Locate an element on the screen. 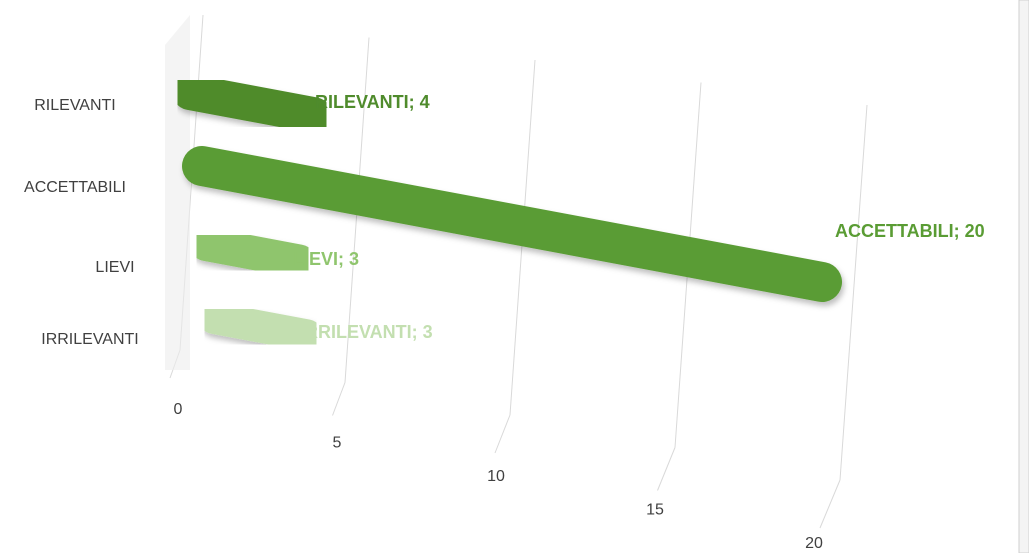  x-tick-label: 0 is located at coordinates (178, 409).